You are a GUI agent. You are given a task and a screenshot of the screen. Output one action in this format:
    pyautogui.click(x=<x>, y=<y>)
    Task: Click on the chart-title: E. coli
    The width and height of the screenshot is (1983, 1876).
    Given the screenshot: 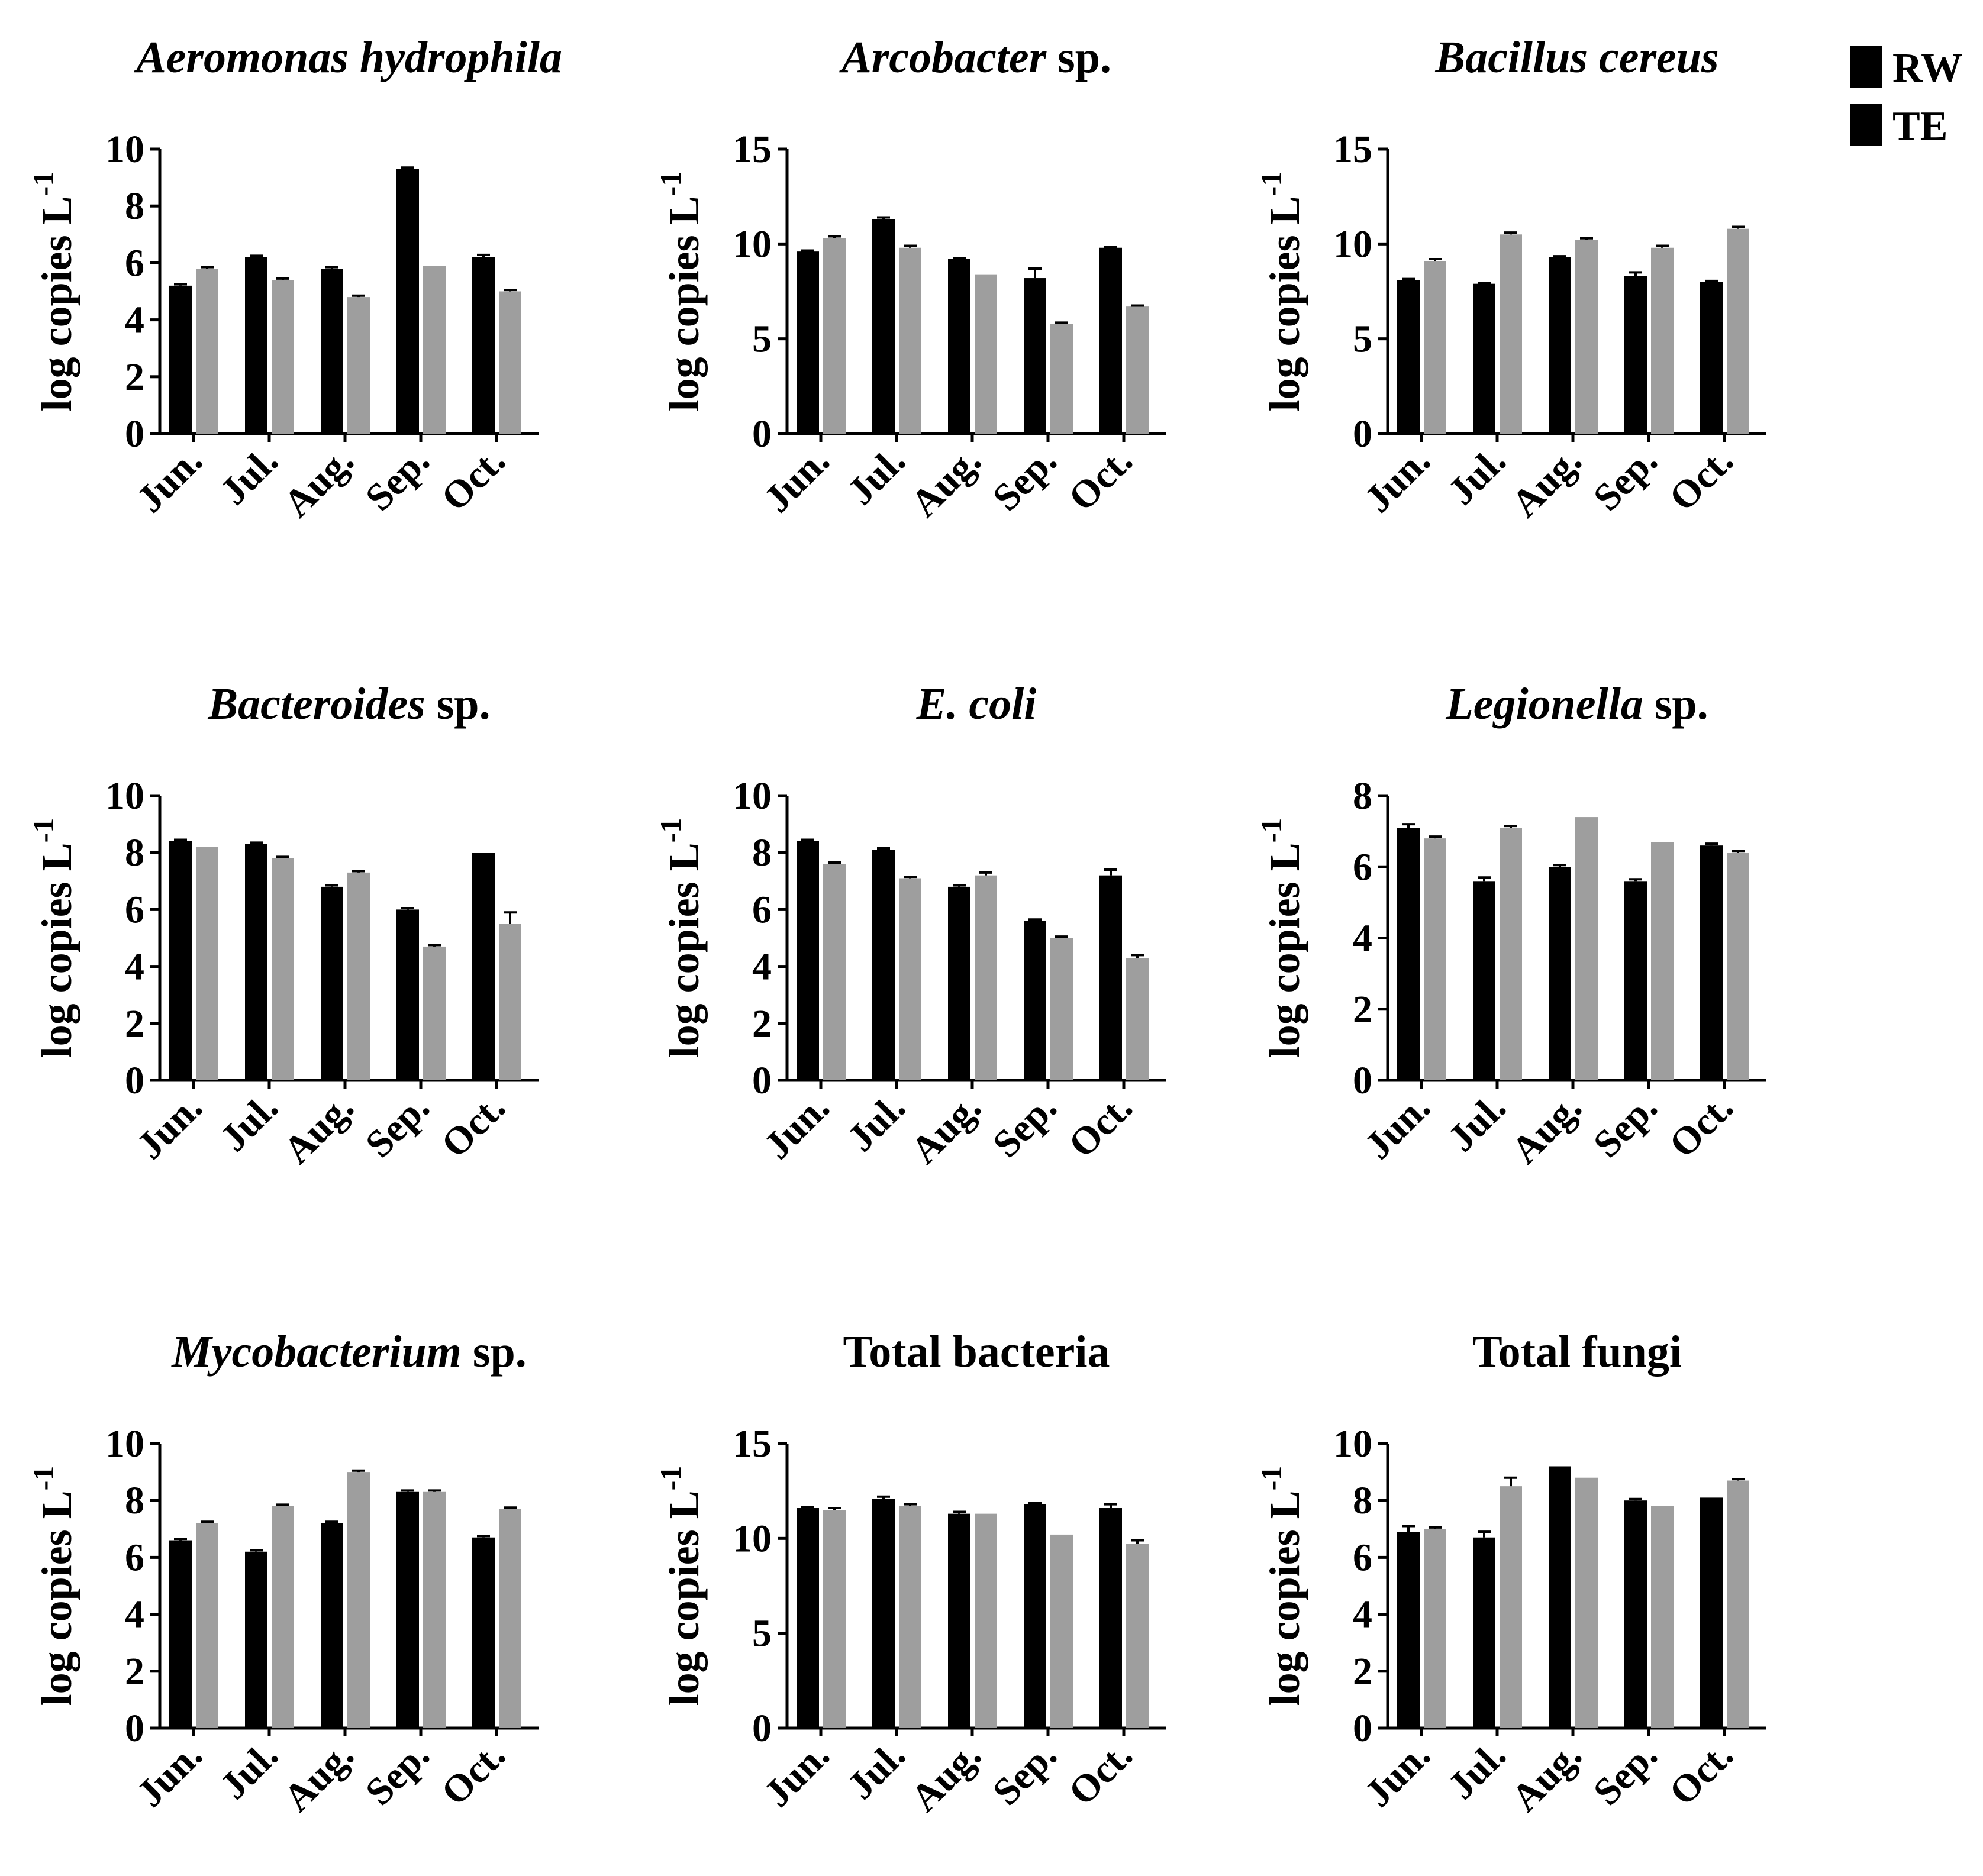 What is the action you would take?
    pyautogui.click(x=977, y=704)
    